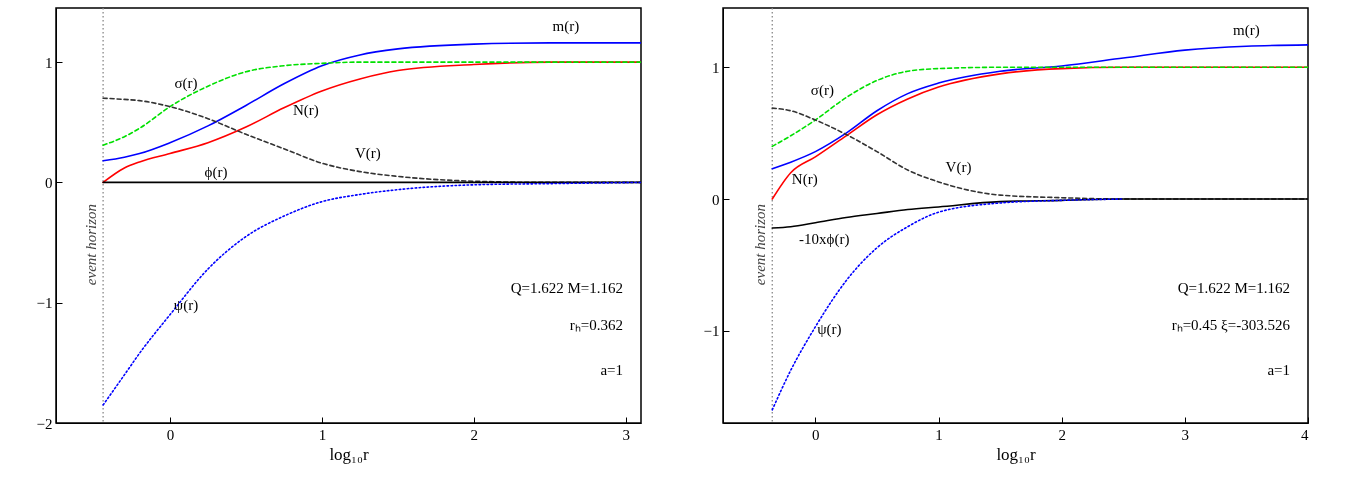  What do you see at coordinates (1305, 434) in the screenshot?
I see `x-tick-label: 4` at bounding box center [1305, 434].